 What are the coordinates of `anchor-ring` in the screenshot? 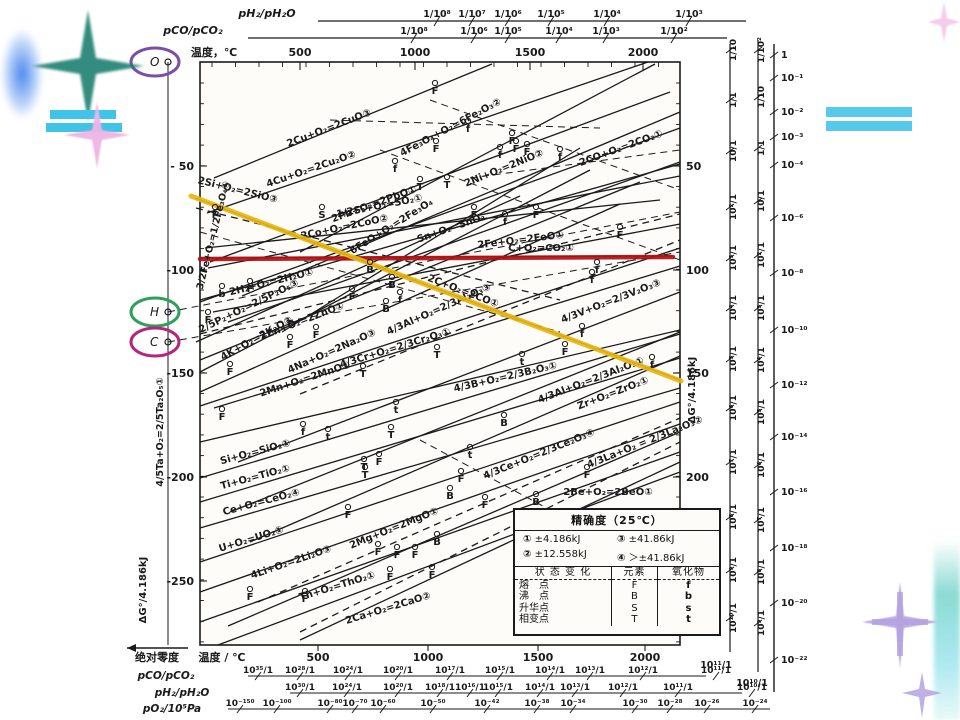 It's located at (155, 342).